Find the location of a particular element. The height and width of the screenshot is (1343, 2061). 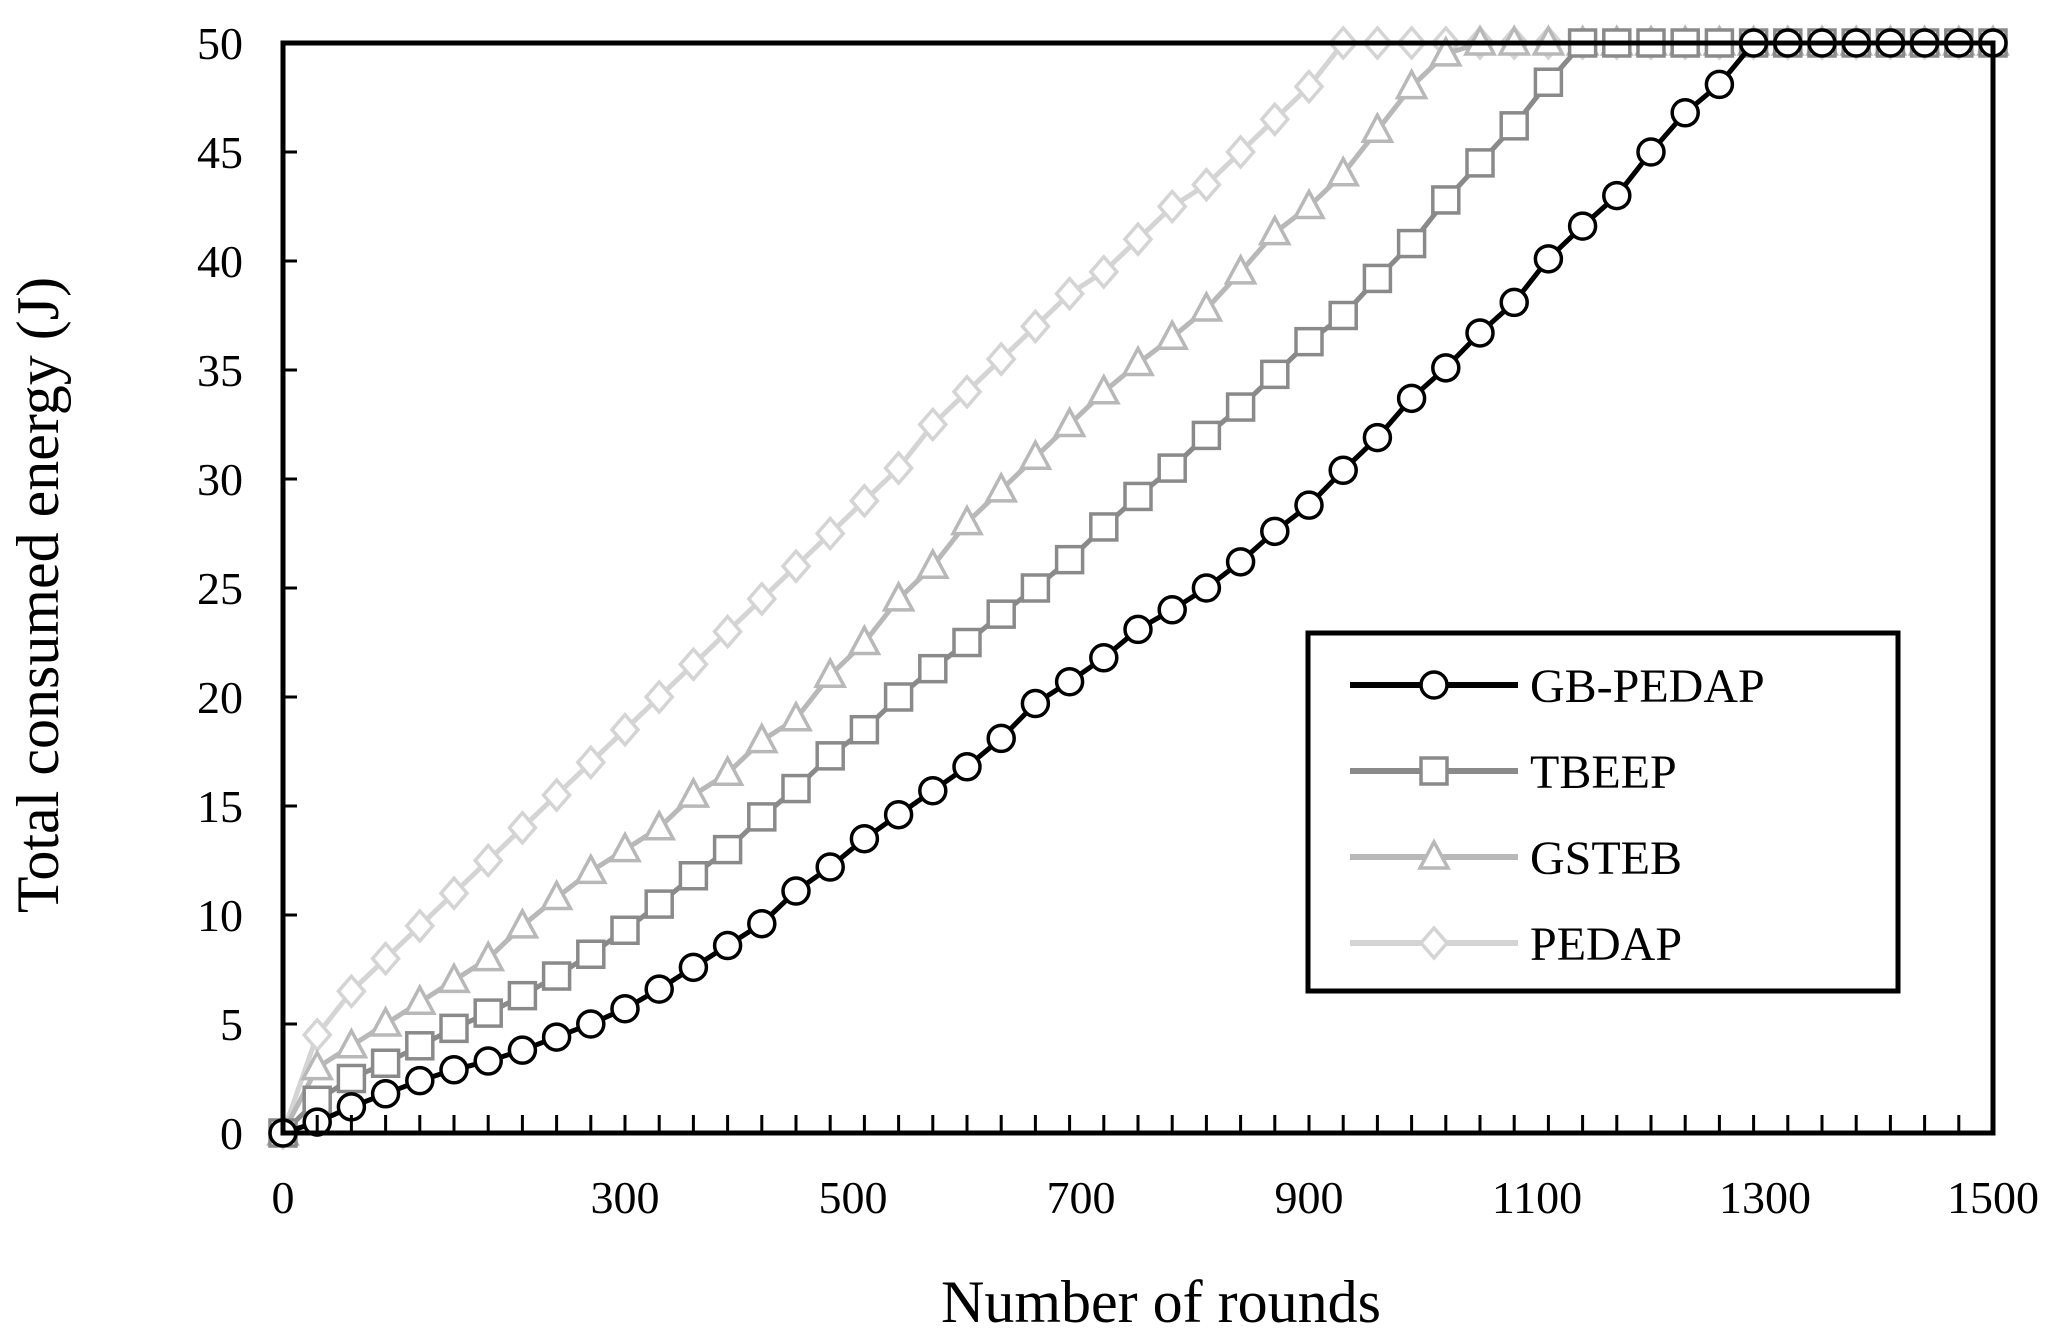

x-tick-label: 0 is located at coordinates (283, 1197).